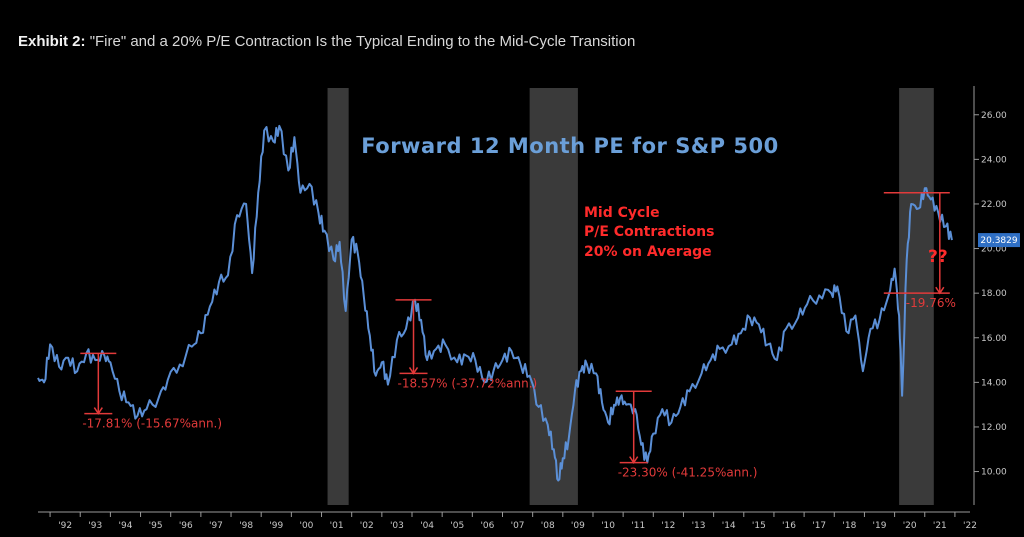 This screenshot has height=537, width=1024. I want to click on y-tick-label-1: 12.00, so click(994, 428).